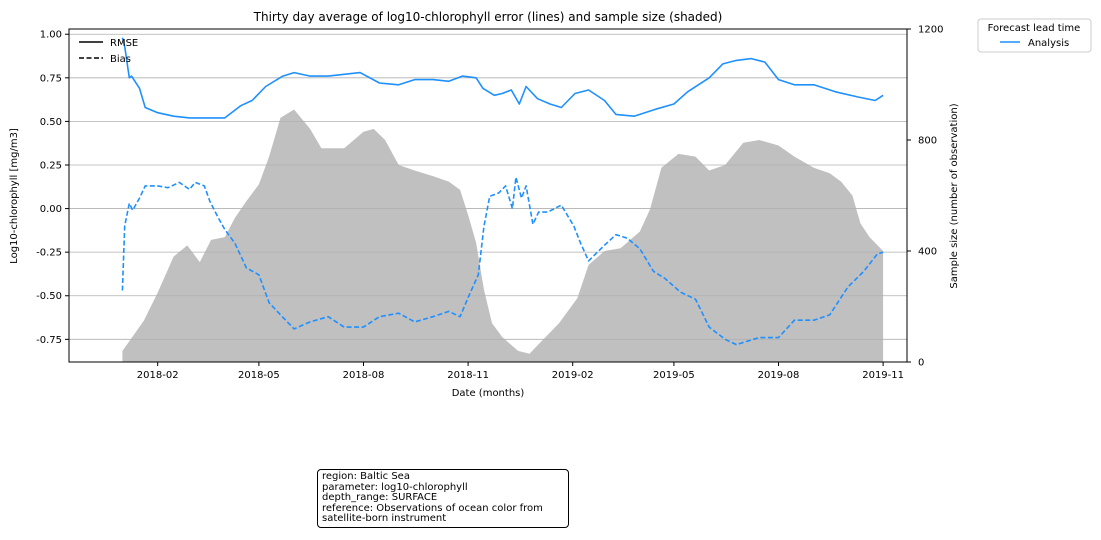 Image resolution: width=1101 pixels, height=540 pixels. What do you see at coordinates (49, 340) in the screenshot?
I see `y-left-tick-label-7: -0.75` at bounding box center [49, 340].